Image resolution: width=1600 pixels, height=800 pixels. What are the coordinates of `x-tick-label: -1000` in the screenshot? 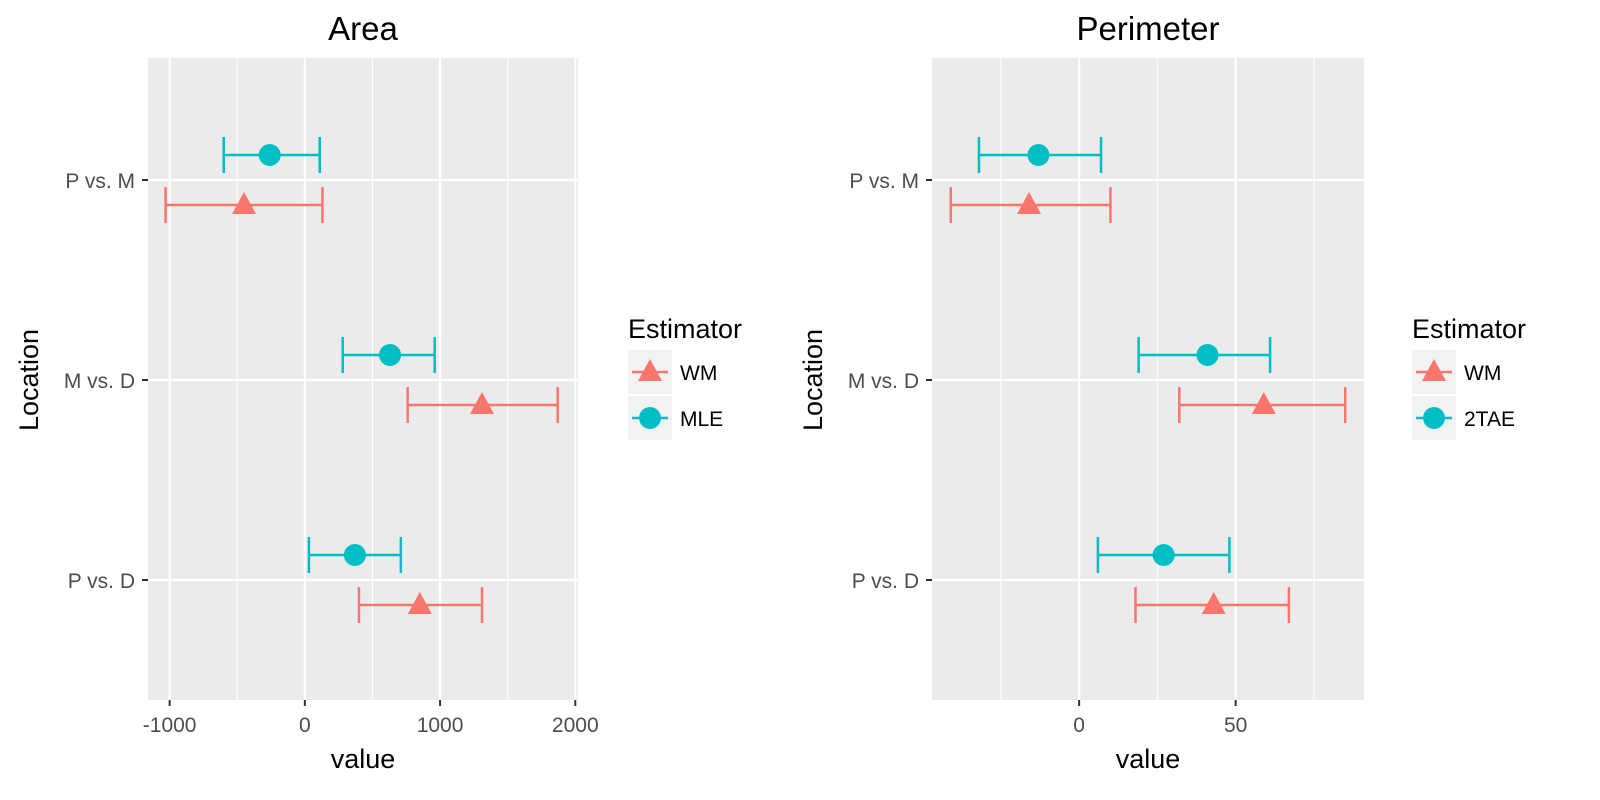 It's located at (170, 725).